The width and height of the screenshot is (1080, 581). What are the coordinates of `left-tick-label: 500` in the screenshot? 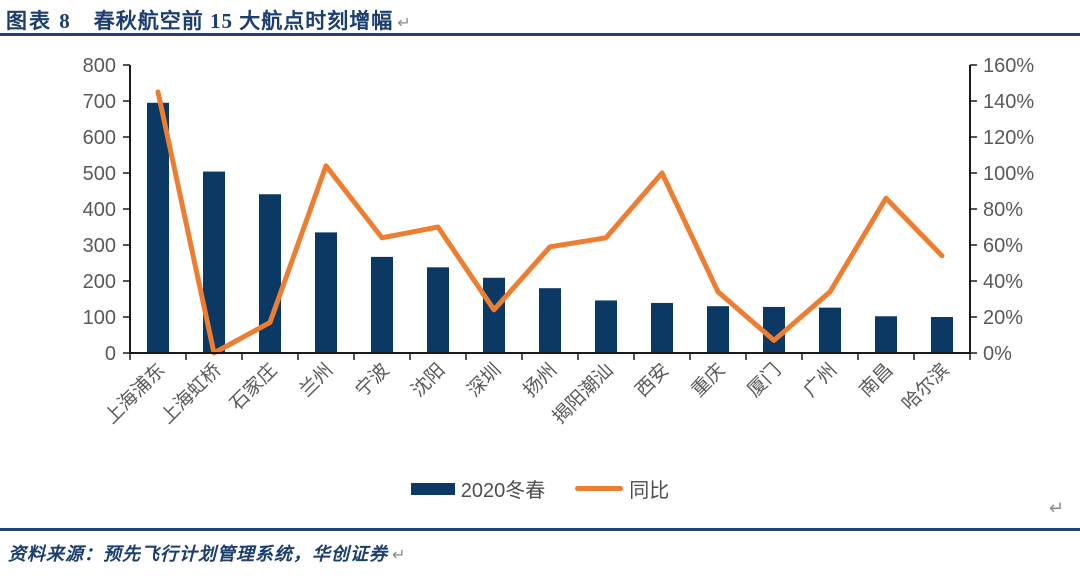 It's located at (99, 174).